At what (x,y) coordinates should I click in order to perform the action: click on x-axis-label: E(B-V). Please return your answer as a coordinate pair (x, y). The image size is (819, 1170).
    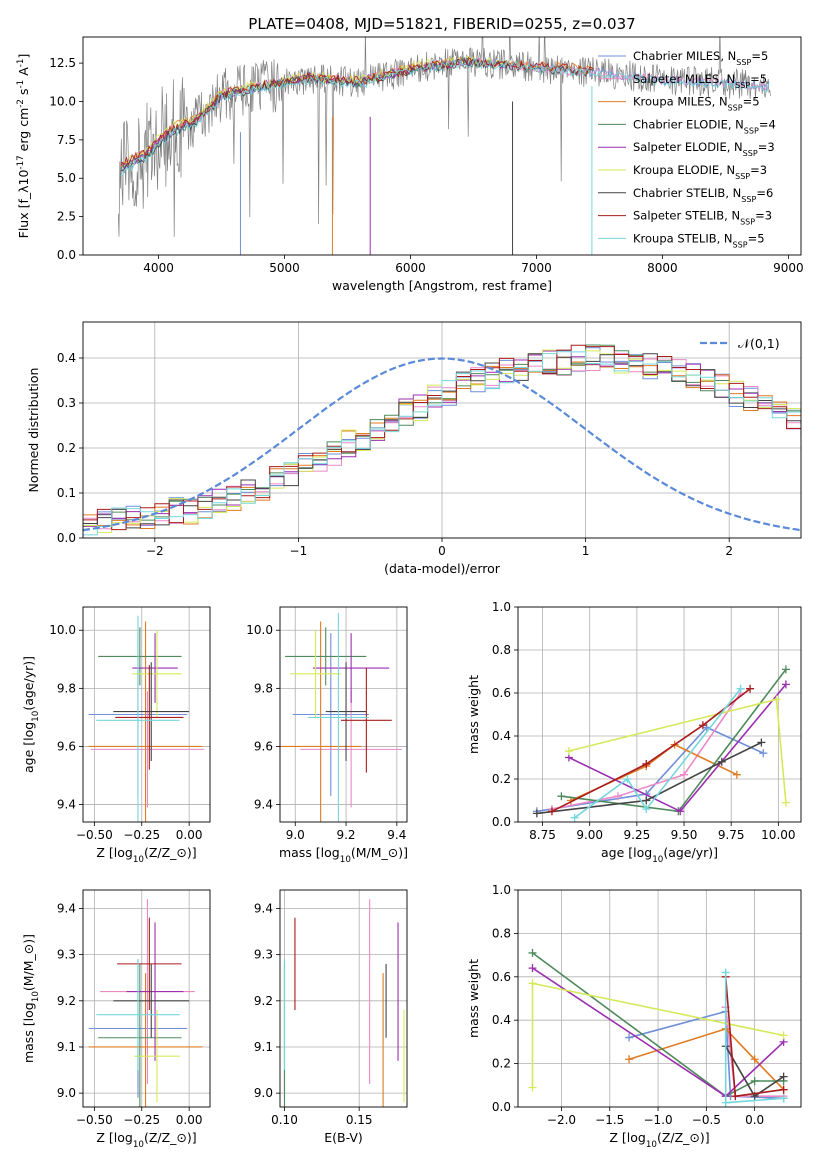
    Looking at the image, I should click on (343, 1137).